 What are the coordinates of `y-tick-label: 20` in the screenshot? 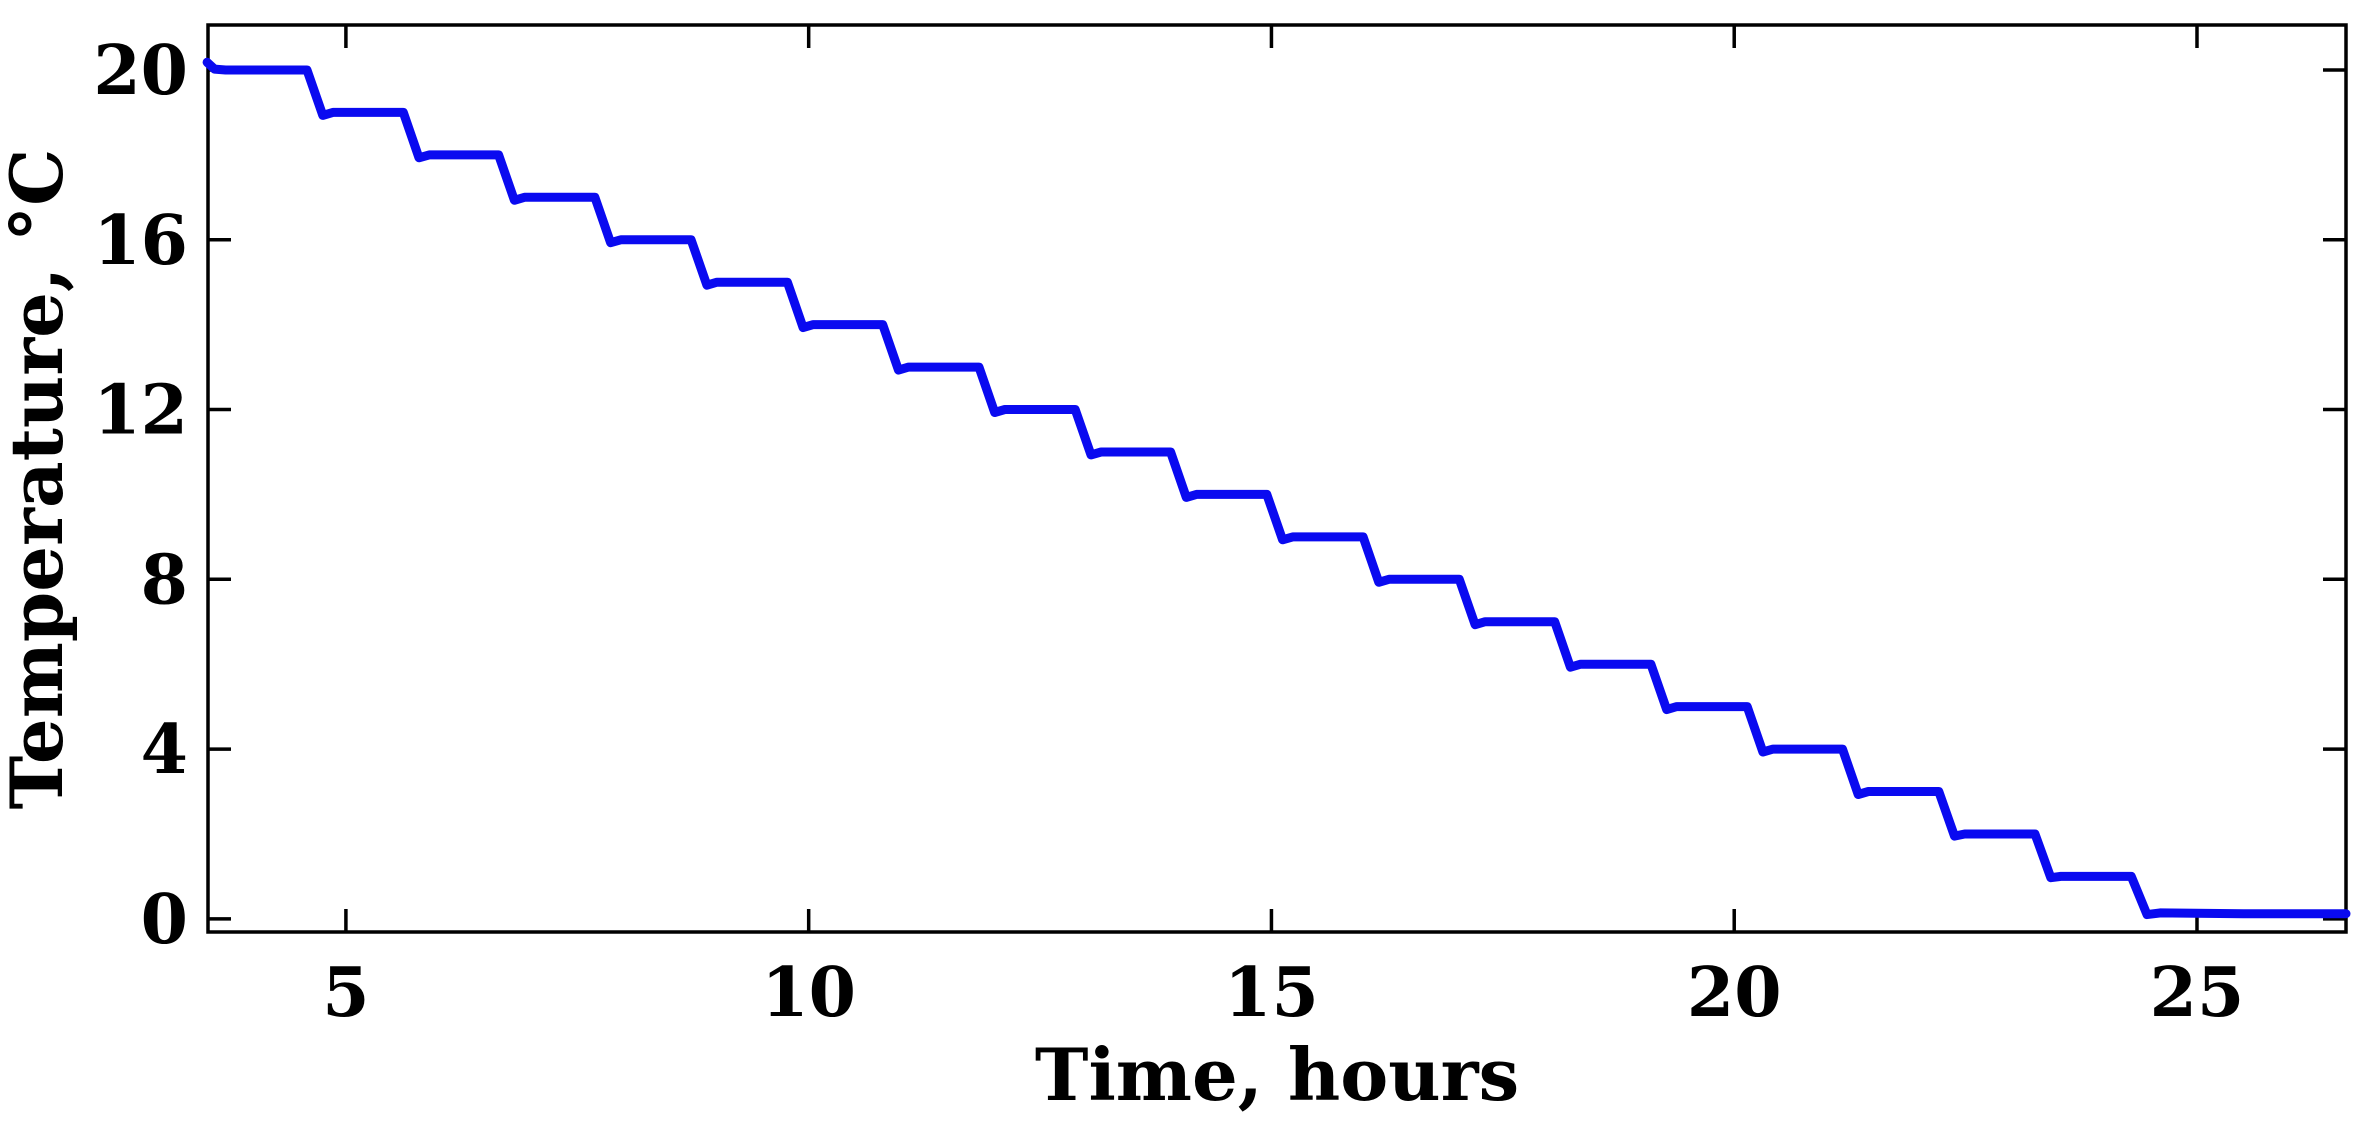 It's located at (140, 71).